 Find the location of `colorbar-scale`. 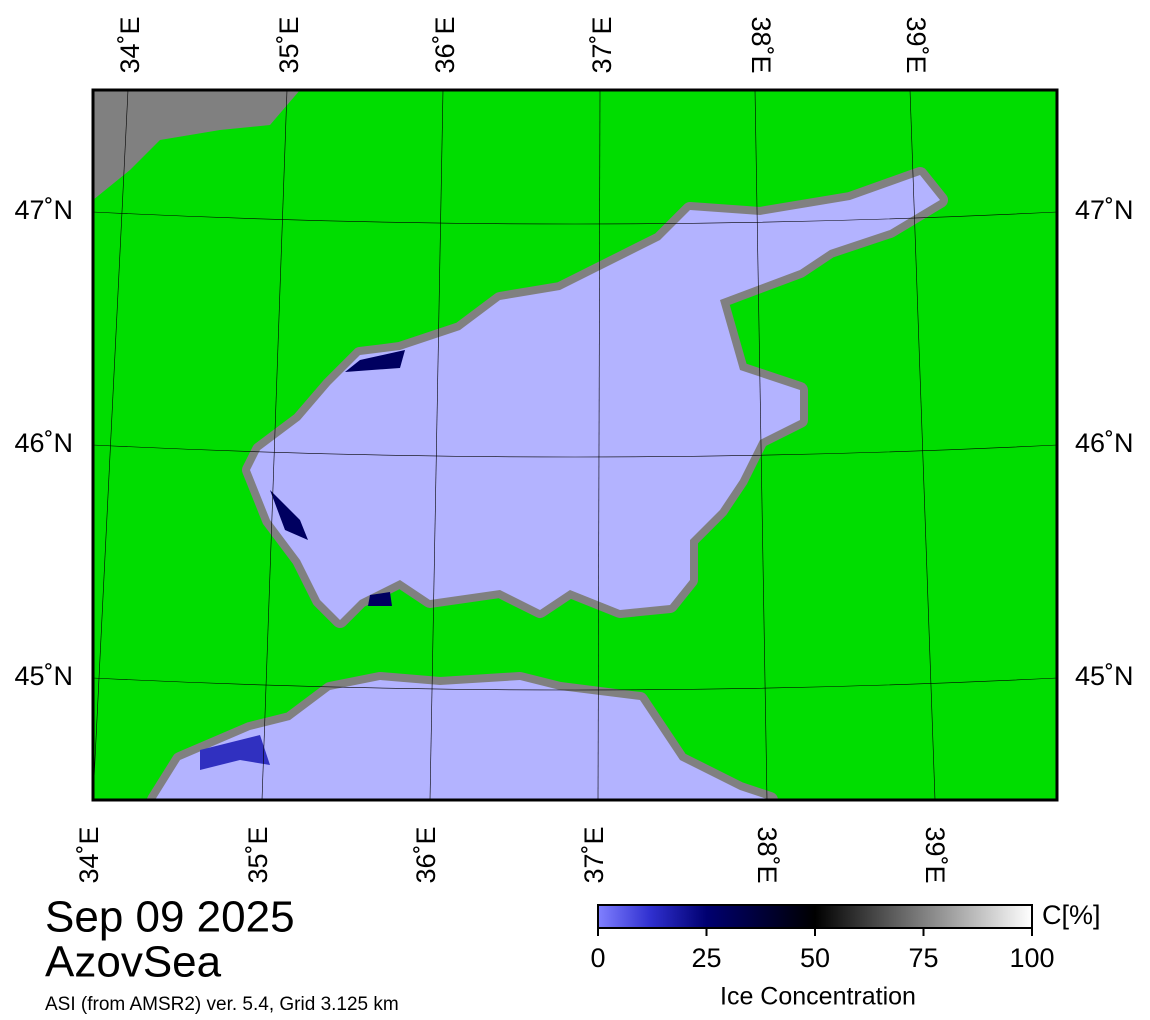

colorbar-scale is located at coordinates (815, 916).